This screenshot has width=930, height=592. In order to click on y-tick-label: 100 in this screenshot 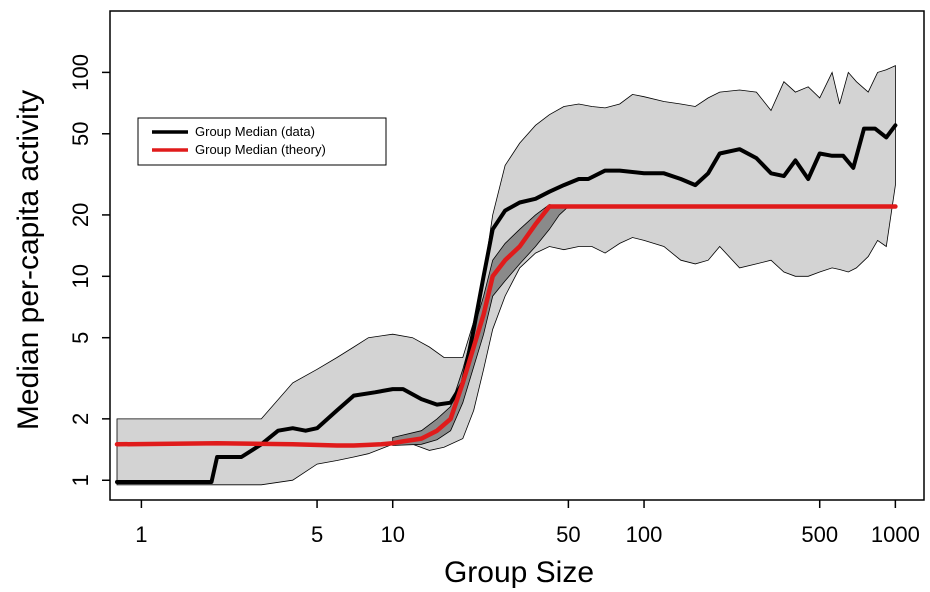, I will do `click(80, 72)`.